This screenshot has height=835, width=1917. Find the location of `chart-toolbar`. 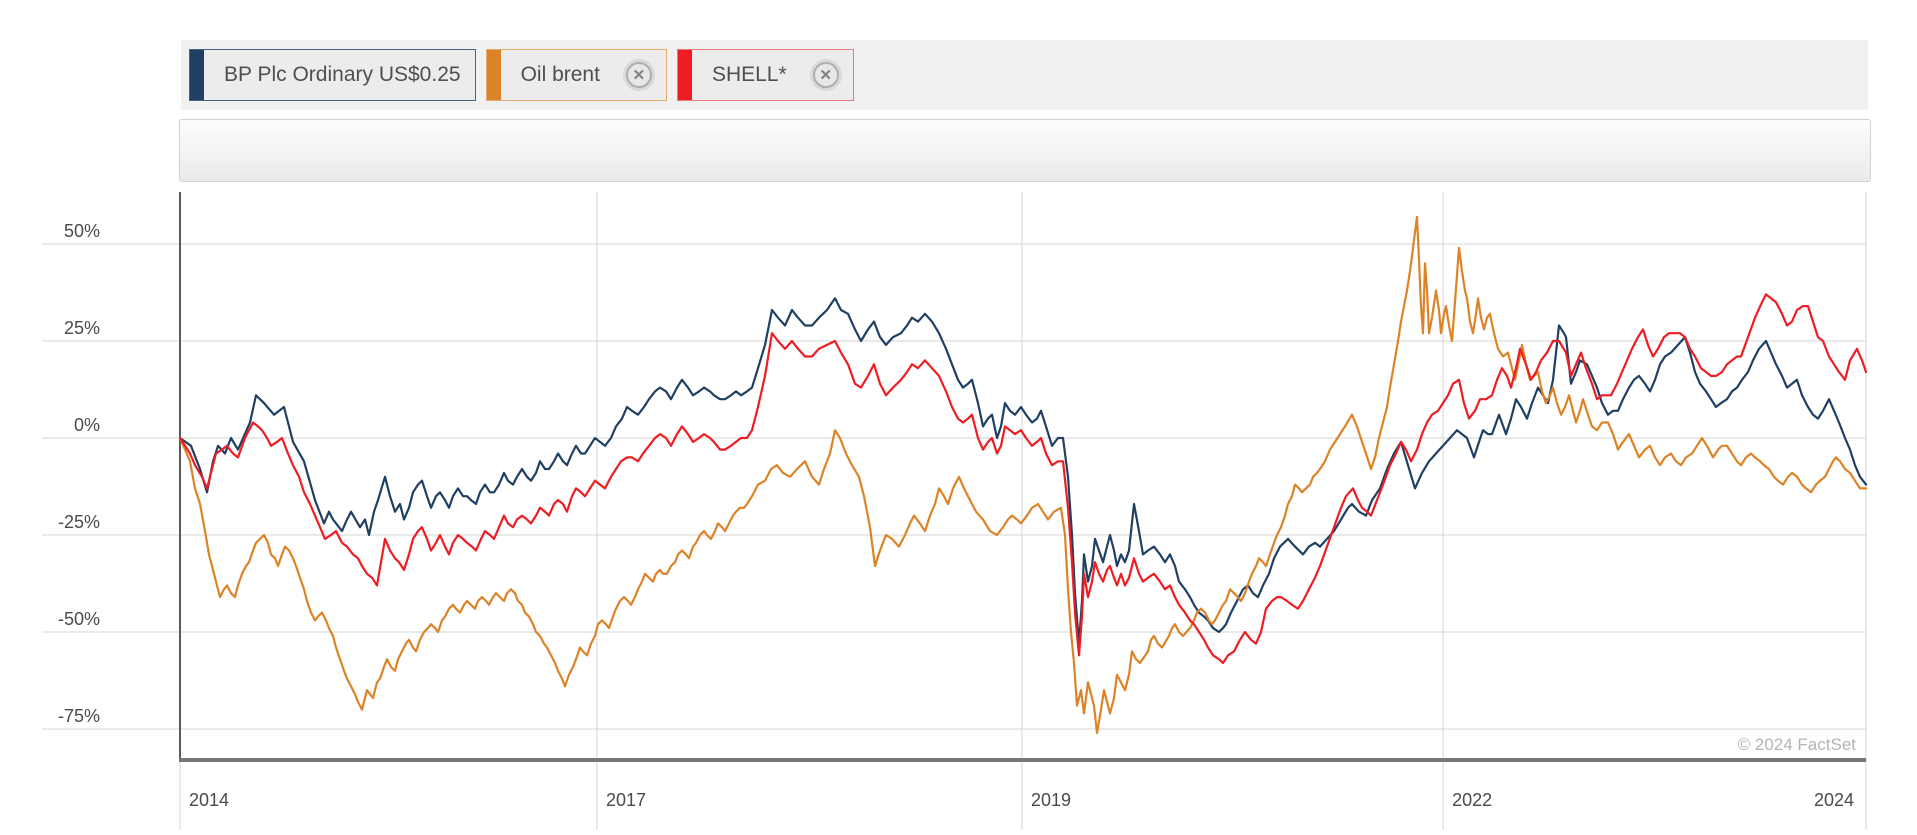

chart-toolbar is located at coordinates (1025, 150).